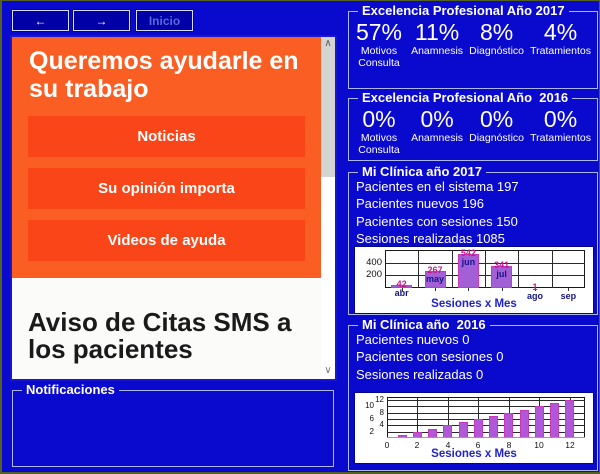 The width and height of the screenshot is (600, 474). What do you see at coordinates (166, 240) in the screenshot?
I see `videos-ayuda-button: Videos de ayuda` at bounding box center [166, 240].